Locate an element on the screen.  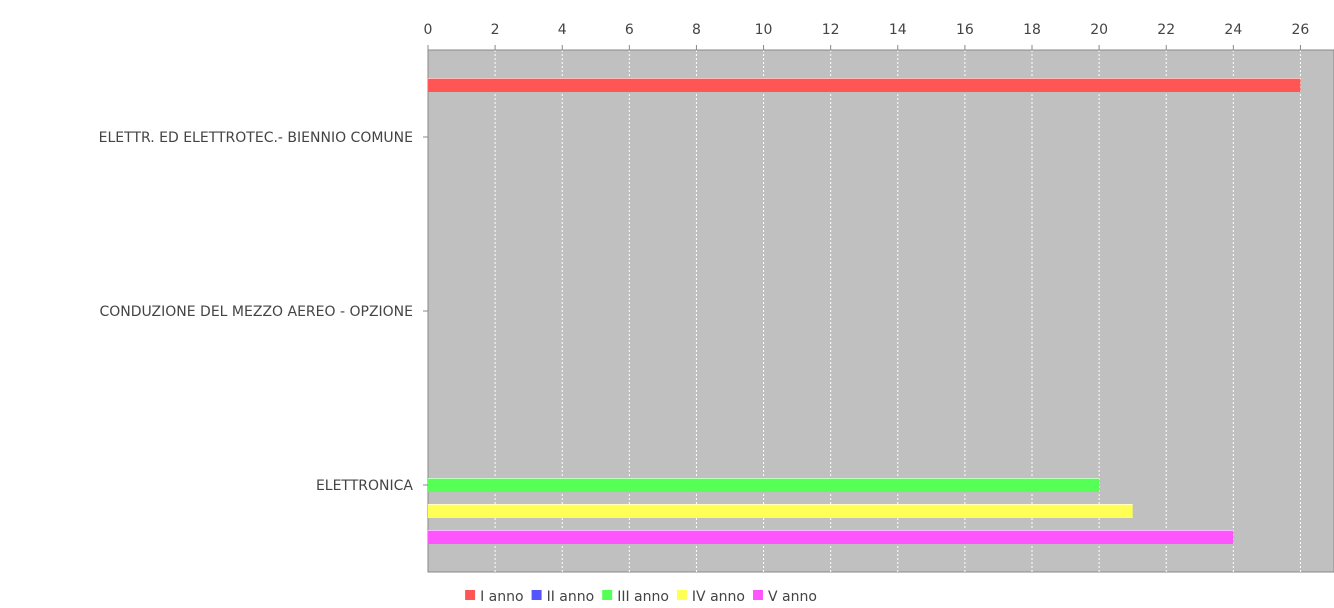
legend-label: V anno is located at coordinates (792, 597).